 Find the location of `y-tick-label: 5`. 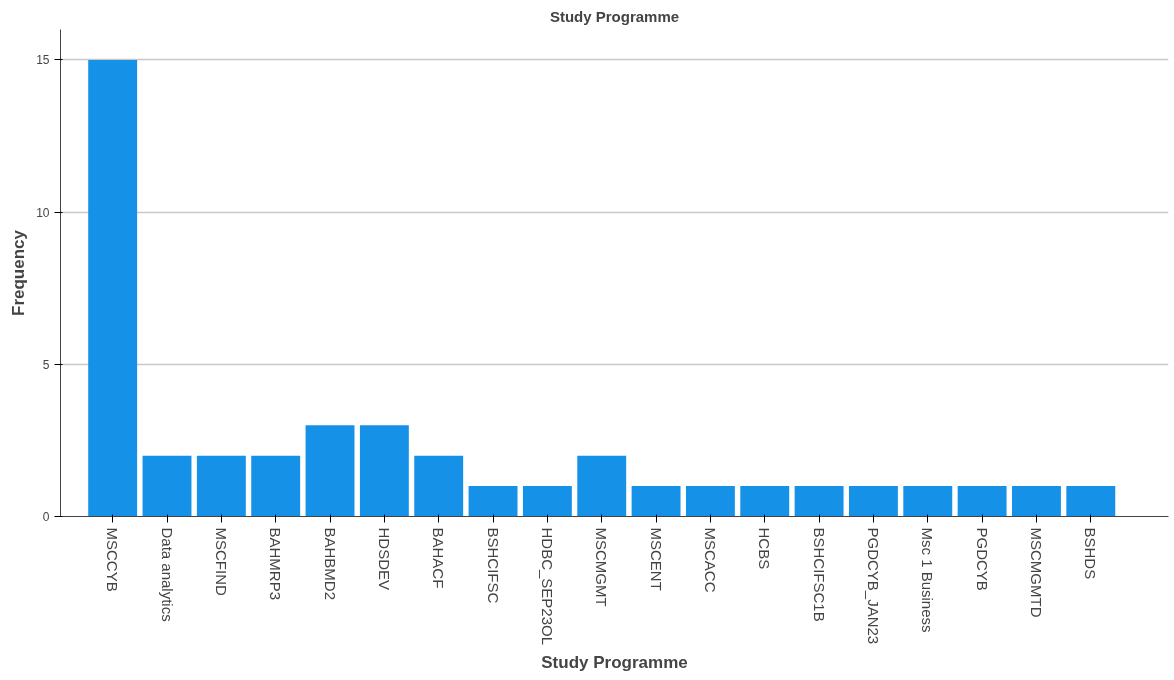

y-tick-label: 5 is located at coordinates (46, 364).